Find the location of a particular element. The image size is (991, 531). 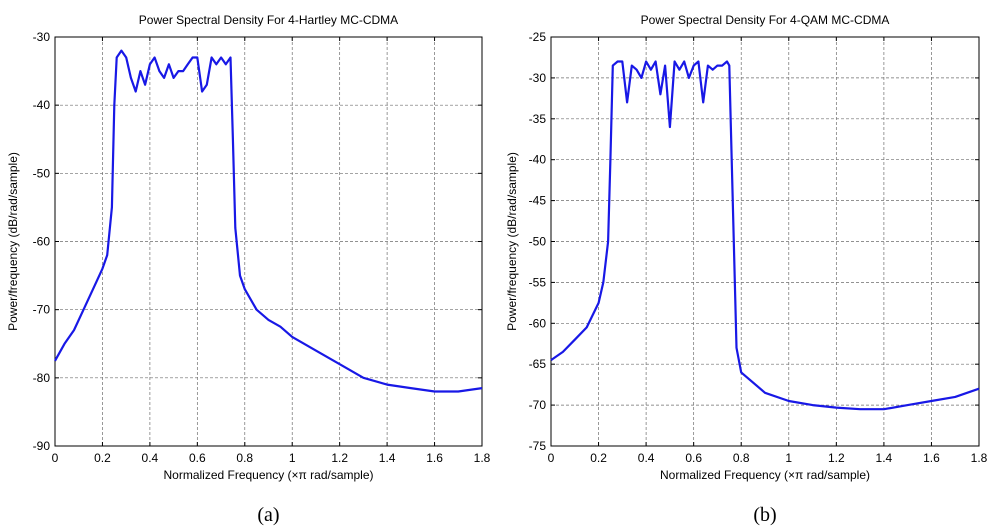

y-tick-label: -80 is located at coordinates (42, 378).